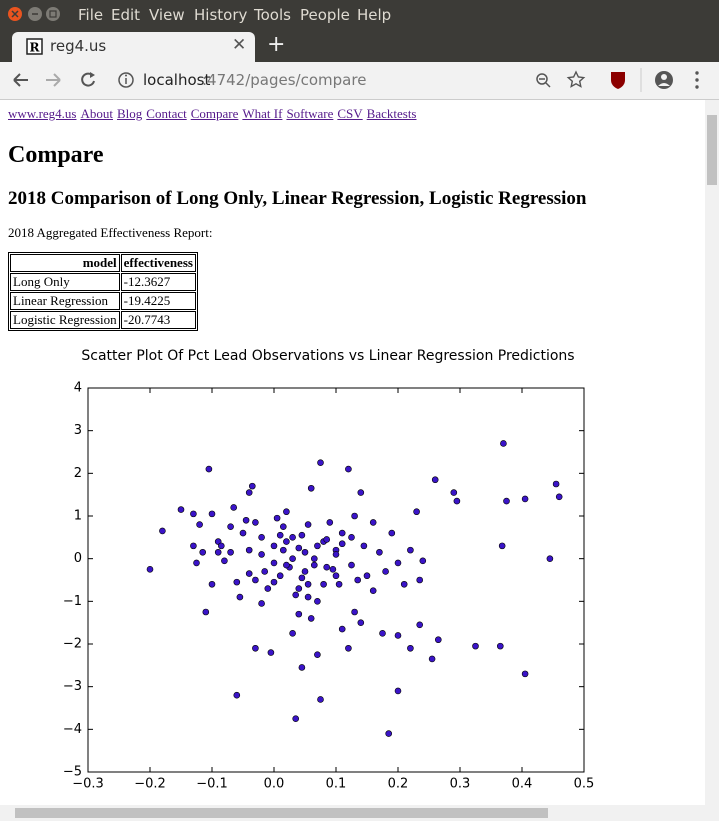  What do you see at coordinates (391, 113) in the screenshot?
I see `nav-link: Backtests` at bounding box center [391, 113].